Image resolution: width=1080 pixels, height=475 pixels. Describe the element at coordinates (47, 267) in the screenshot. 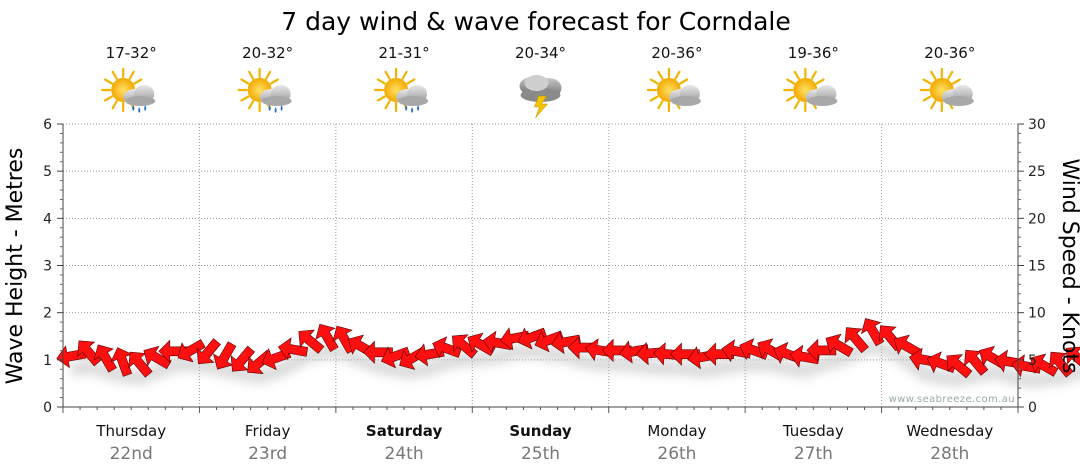

I see `y-left-tick-label: 3` at that location.